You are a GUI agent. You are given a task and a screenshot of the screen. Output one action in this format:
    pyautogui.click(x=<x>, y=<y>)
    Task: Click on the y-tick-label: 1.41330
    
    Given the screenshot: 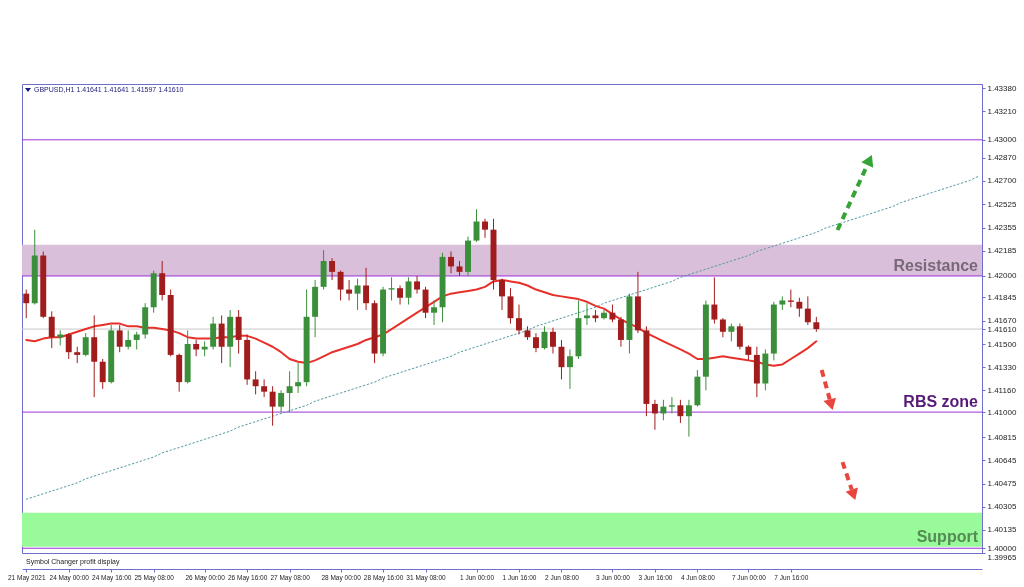 What is the action you would take?
    pyautogui.click(x=1002, y=367)
    